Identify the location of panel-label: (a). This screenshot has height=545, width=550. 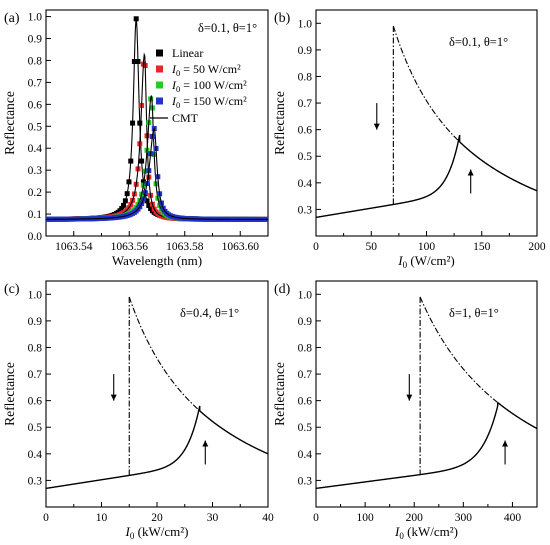
(12, 18).